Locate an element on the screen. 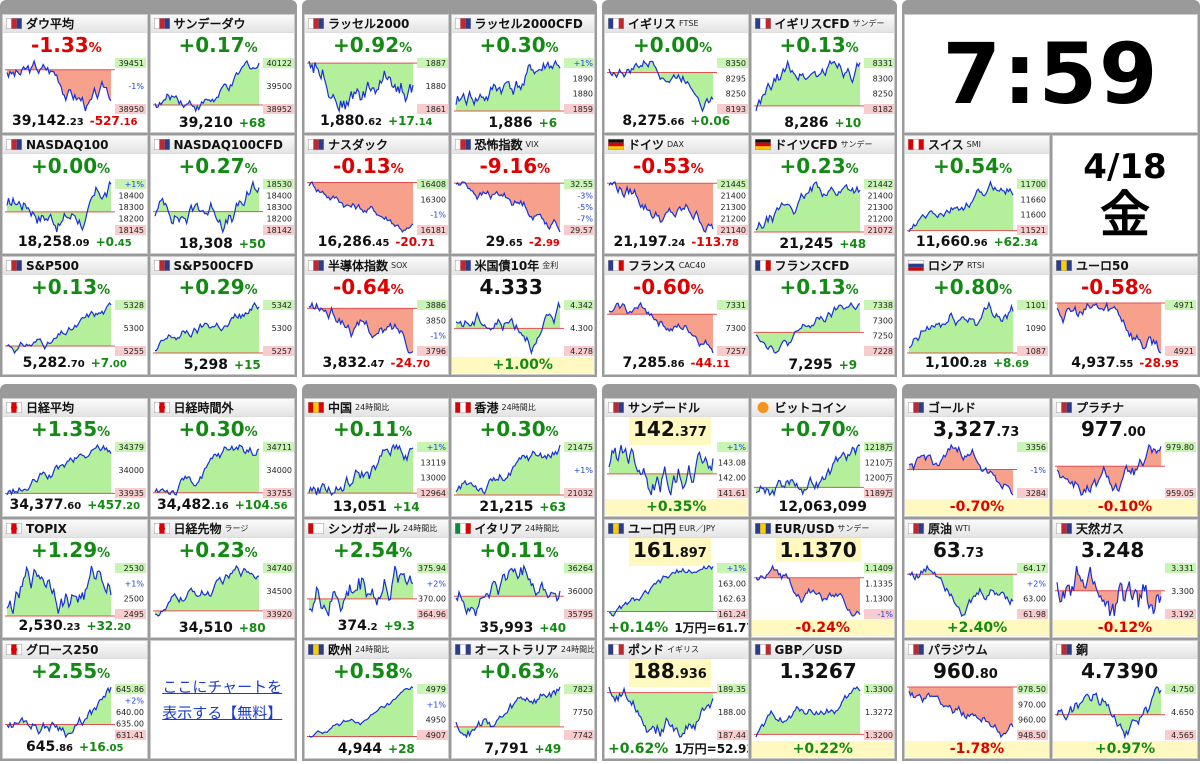 This screenshot has height=764, width=1200. tile-tag: イギリス is located at coordinates (683, 649).